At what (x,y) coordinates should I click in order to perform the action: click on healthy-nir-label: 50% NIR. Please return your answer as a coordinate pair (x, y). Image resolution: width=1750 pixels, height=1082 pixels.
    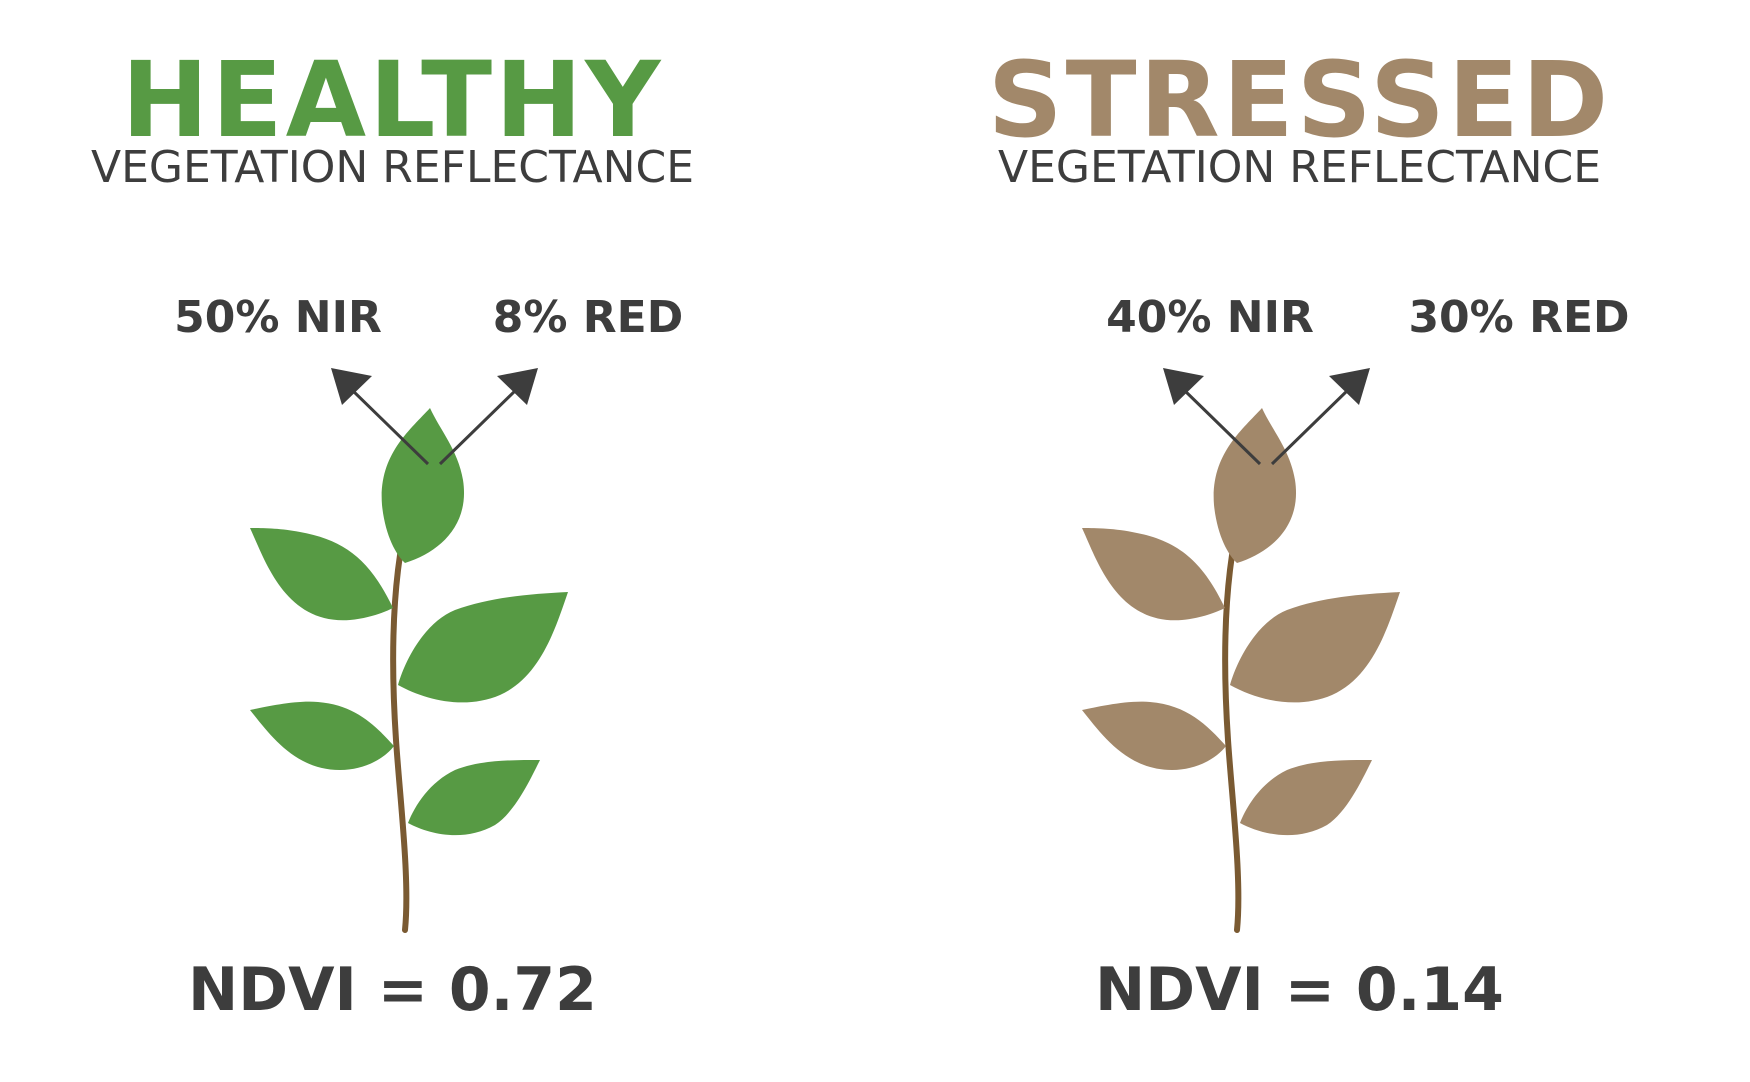
    Looking at the image, I should click on (278, 317).